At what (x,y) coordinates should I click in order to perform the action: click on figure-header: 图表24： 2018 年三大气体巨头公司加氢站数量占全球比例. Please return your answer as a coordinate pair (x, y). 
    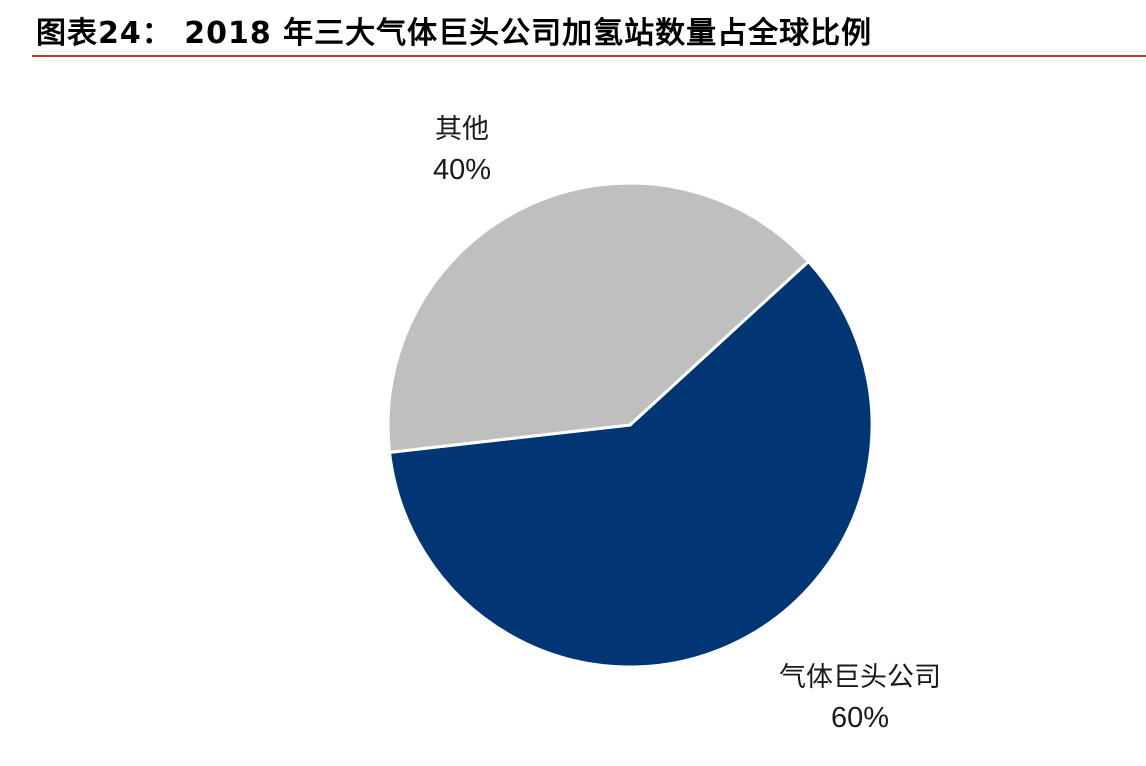
    Looking at the image, I should click on (573, 29).